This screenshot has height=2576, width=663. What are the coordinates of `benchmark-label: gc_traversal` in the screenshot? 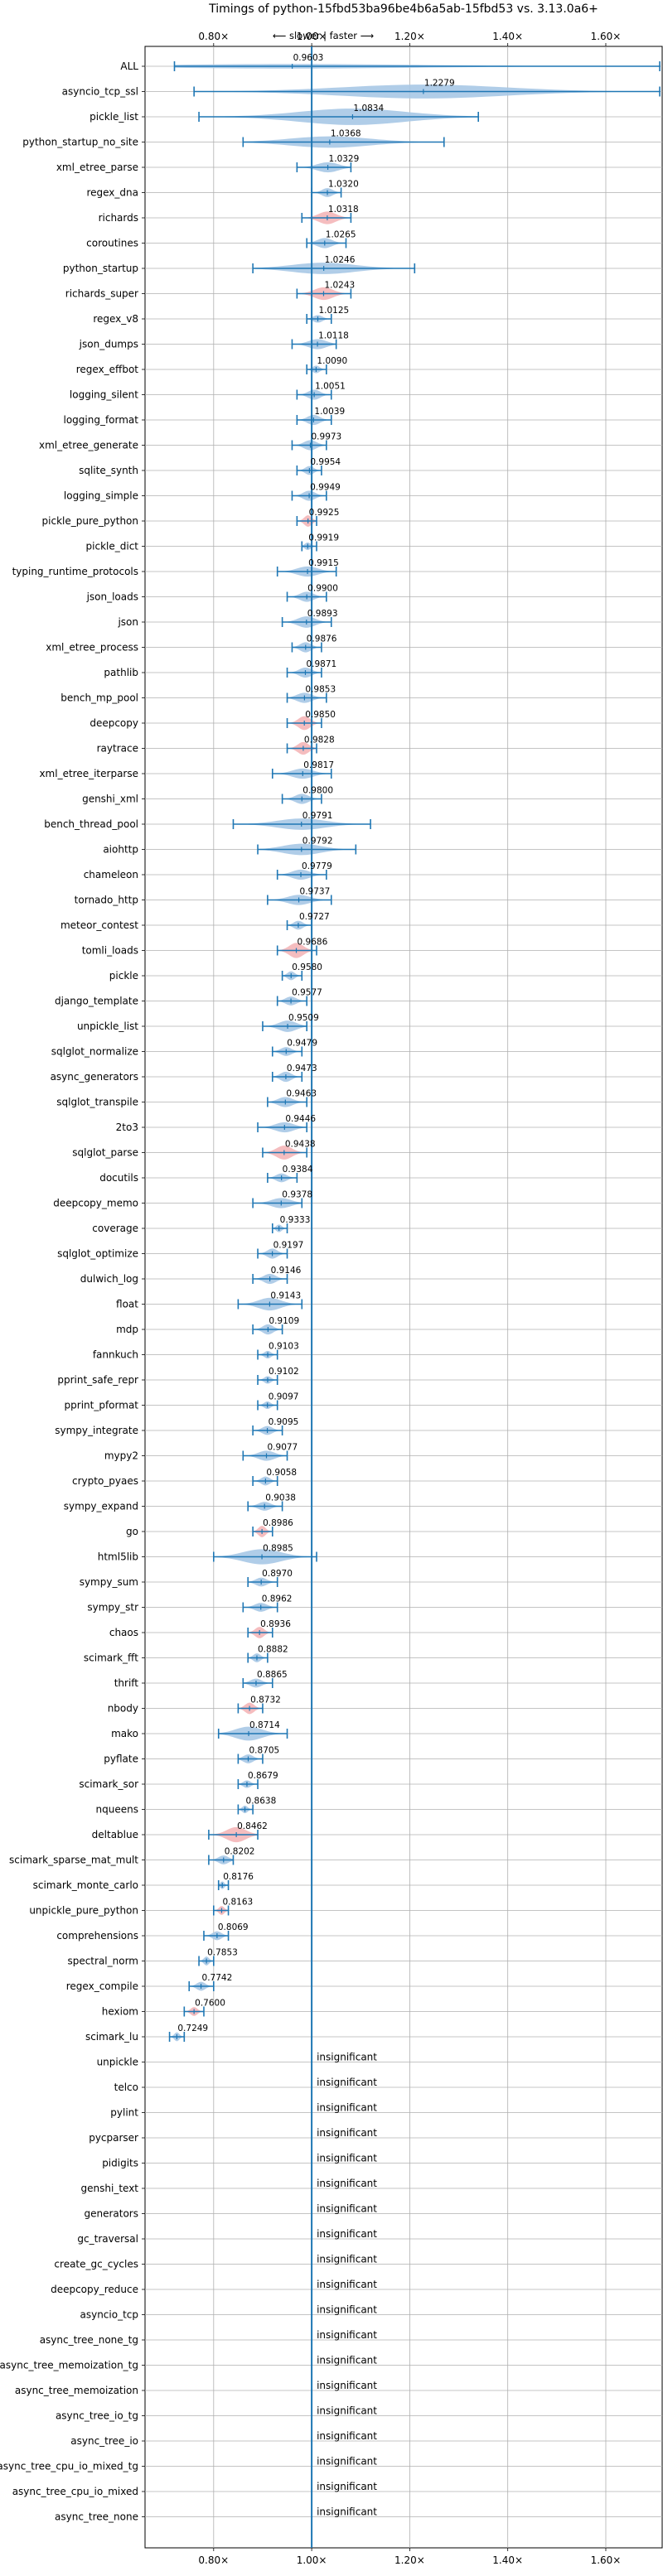 It's located at (107, 2239).